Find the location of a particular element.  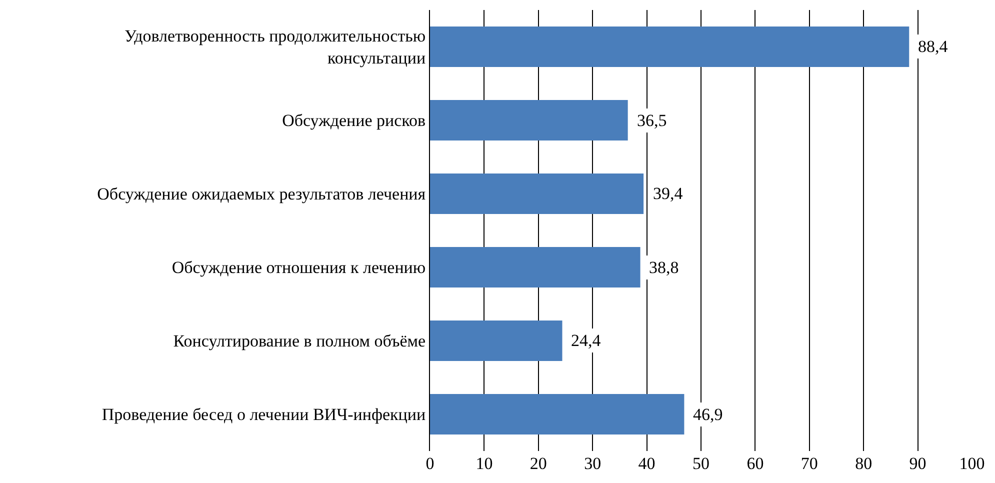

y-tick-label: Обсуждение рисков is located at coordinates (354, 120).